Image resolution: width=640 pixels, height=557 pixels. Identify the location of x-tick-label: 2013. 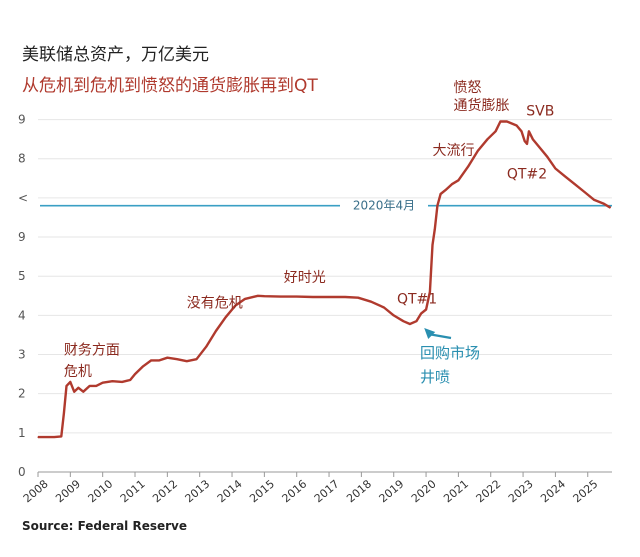
(198, 491).